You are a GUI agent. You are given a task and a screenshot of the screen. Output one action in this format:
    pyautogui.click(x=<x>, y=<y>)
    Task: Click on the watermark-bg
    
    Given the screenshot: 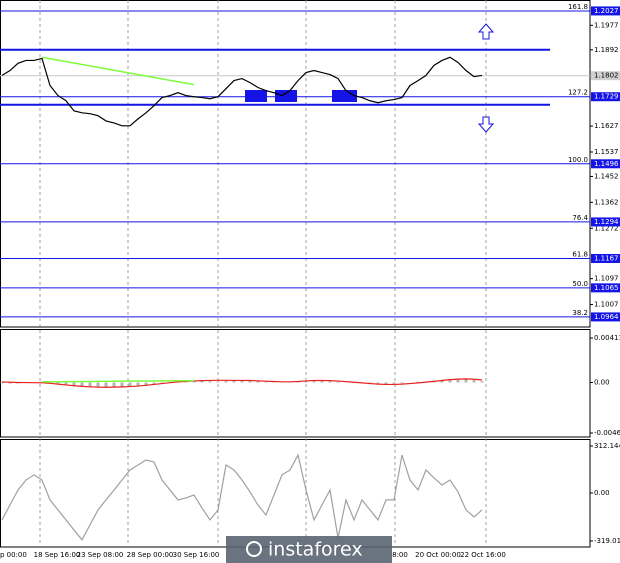 What is the action you would take?
    pyautogui.click(x=309, y=549)
    